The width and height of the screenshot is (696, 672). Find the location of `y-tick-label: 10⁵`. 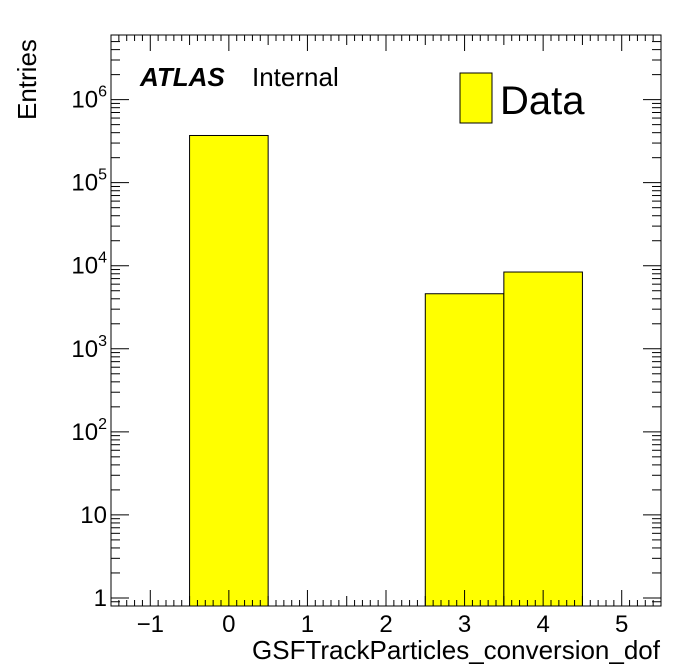

y-tick-label: 10⁵ is located at coordinates (89, 182).